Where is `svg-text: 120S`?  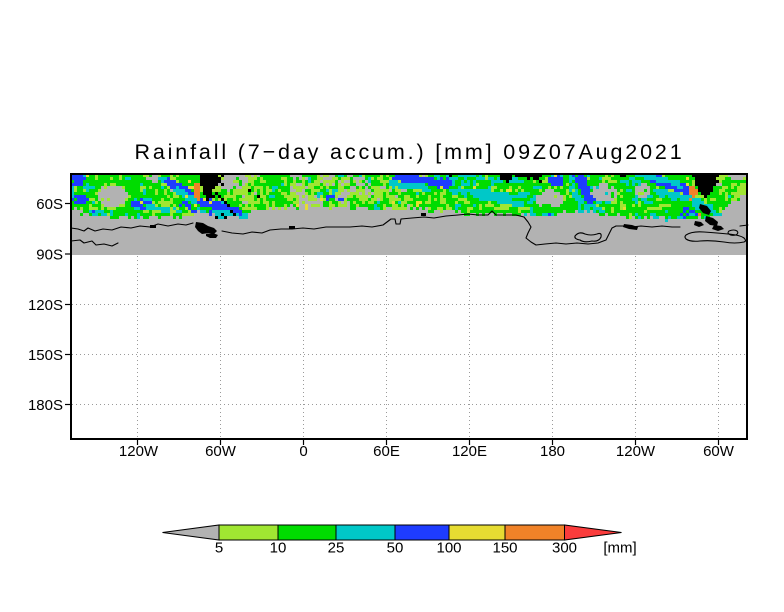 svg-text: 120S is located at coordinates (45, 305).